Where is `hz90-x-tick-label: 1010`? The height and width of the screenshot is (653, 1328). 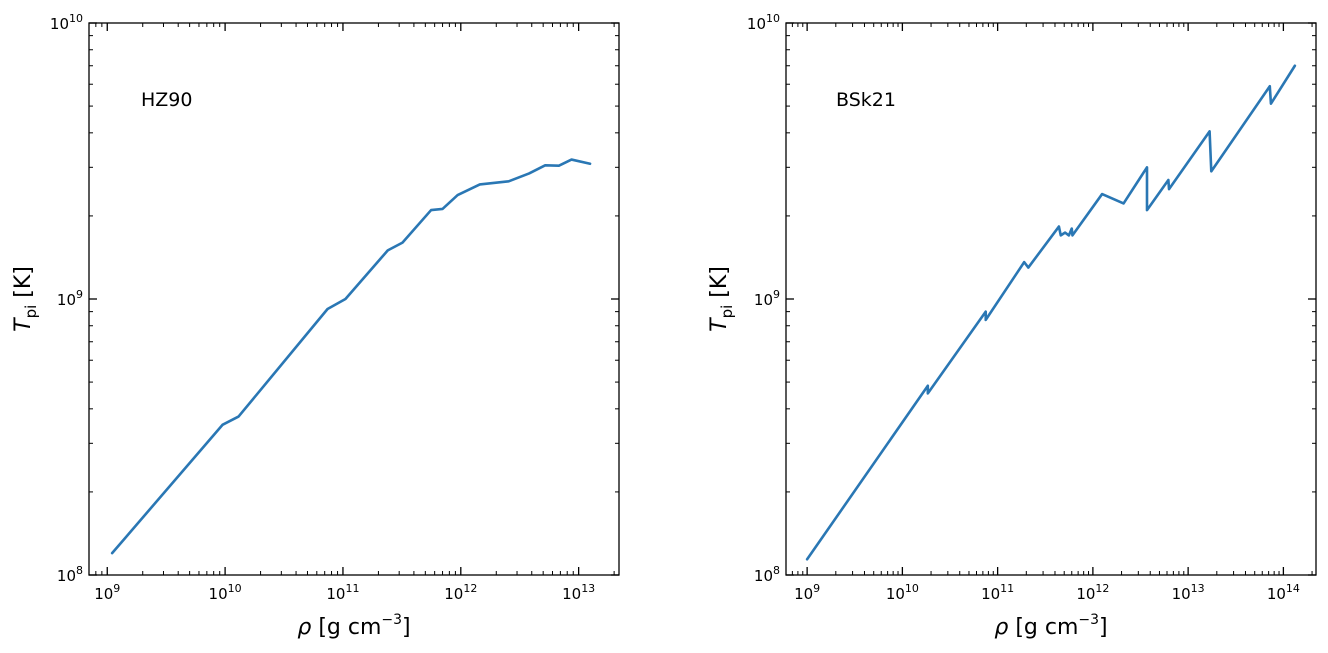 hz90-x-tick-label: 1010 is located at coordinates (225, 592).